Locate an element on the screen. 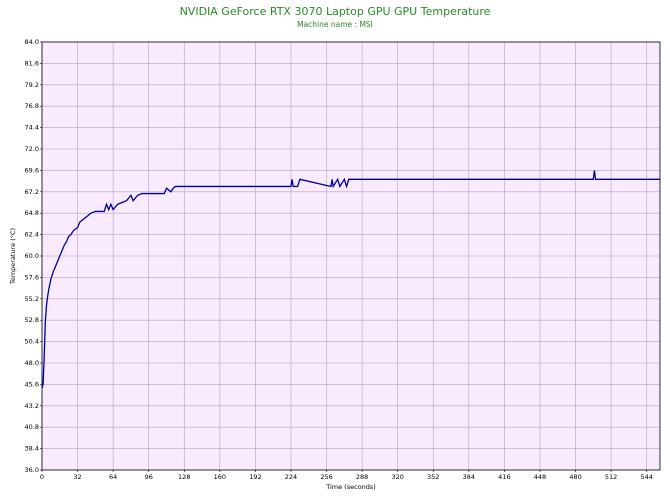  x-axis-label: Time (seconds) is located at coordinates (350, 487).